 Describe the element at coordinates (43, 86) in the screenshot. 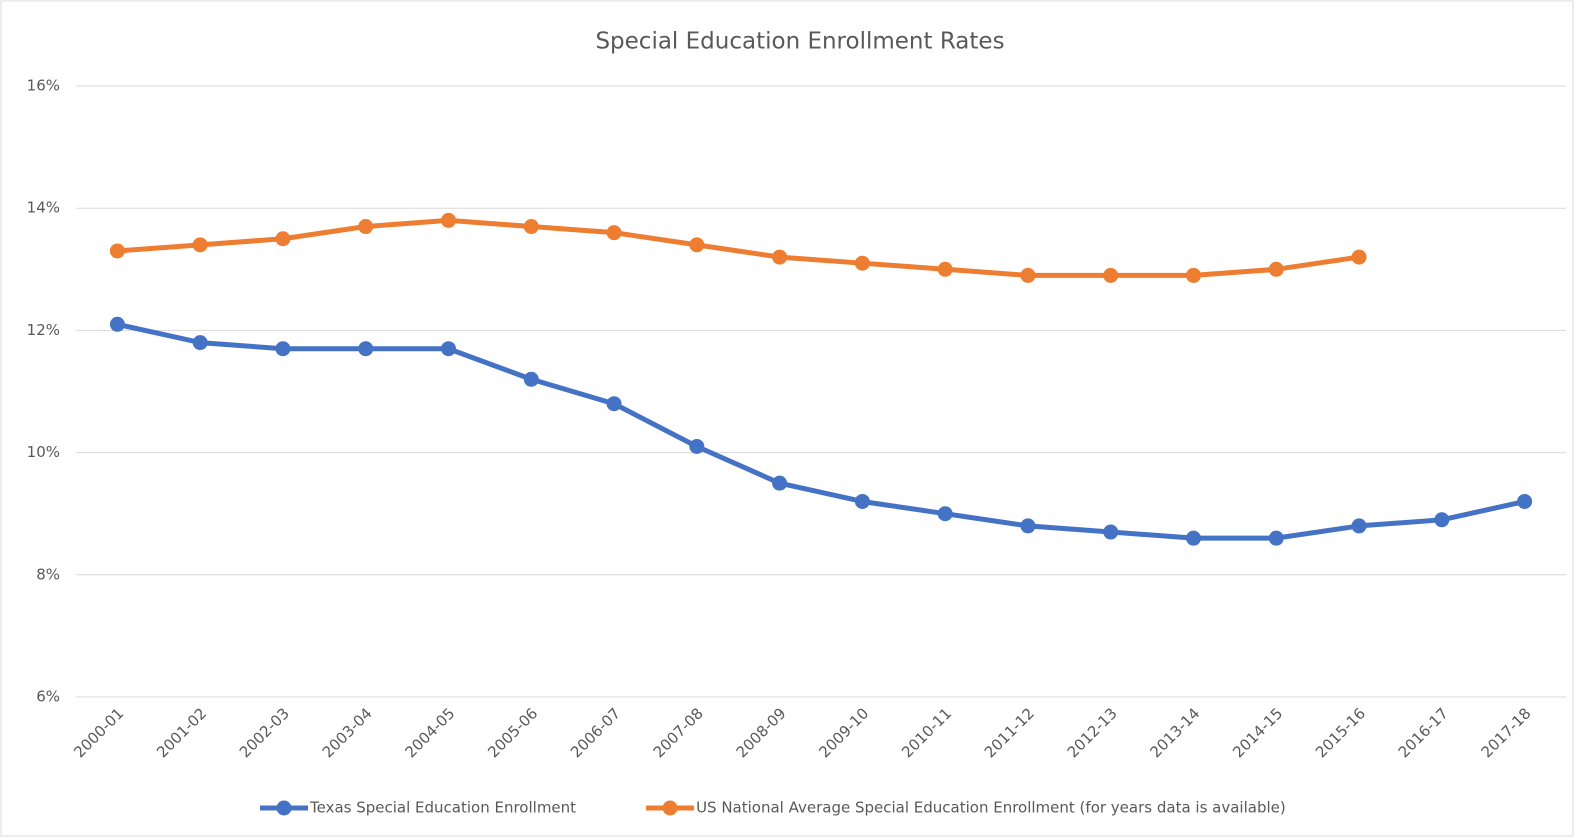

I see `y-tick-label: 16%` at that location.